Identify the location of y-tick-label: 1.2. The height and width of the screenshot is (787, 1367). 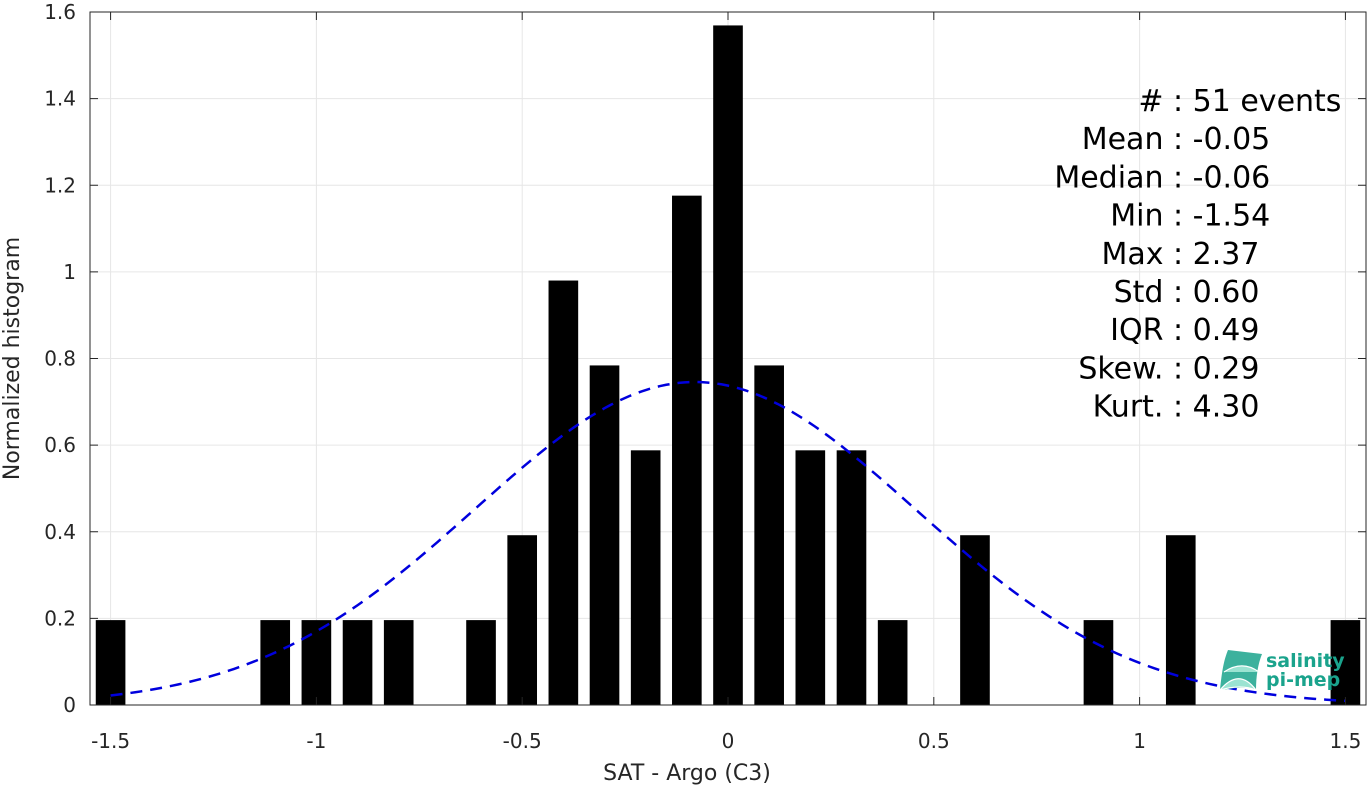
(60, 185).